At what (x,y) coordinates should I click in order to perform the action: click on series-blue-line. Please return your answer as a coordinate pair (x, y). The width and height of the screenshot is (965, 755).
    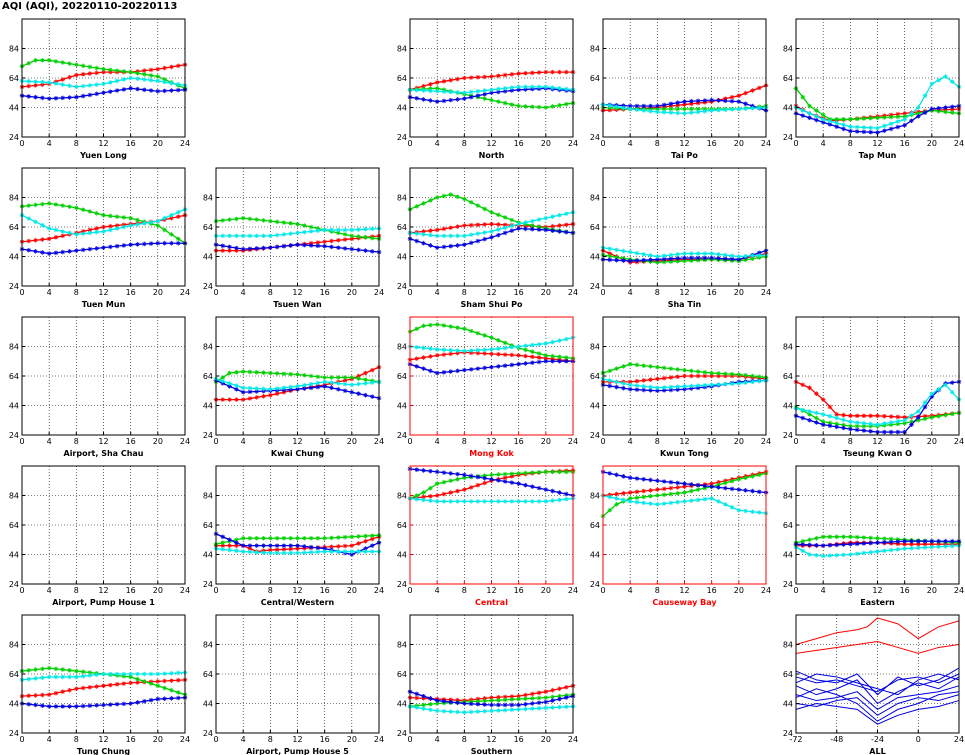
    Looking at the image, I should click on (877, 712).